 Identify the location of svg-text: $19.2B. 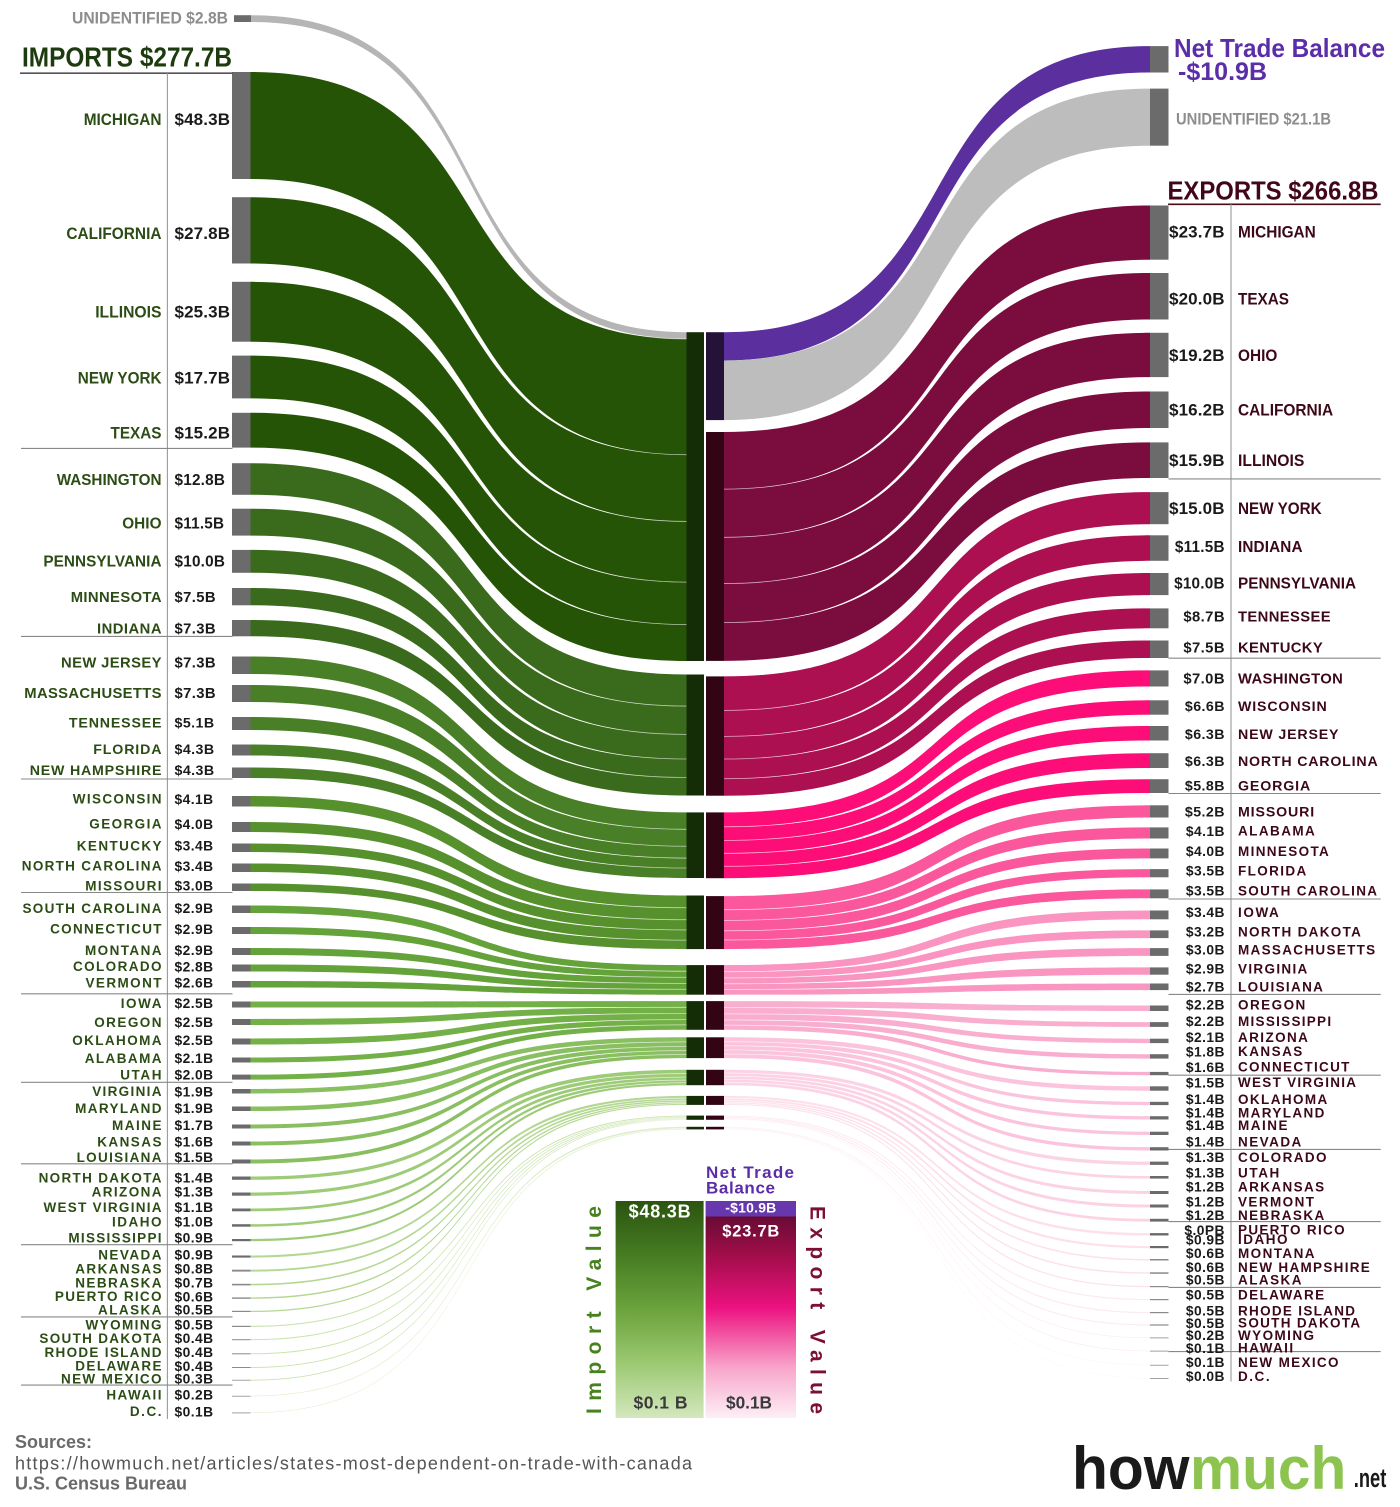
(1197, 355).